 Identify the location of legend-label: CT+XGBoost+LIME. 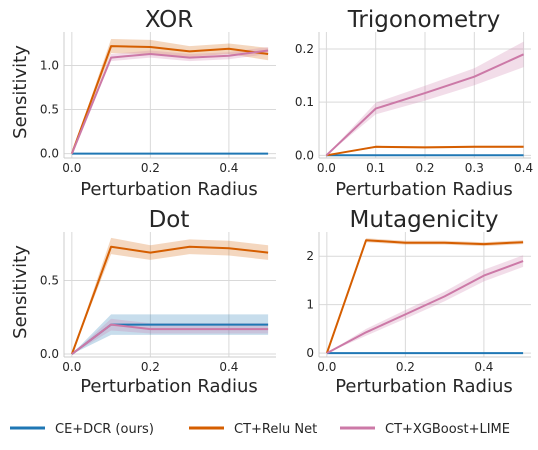
(447, 429).